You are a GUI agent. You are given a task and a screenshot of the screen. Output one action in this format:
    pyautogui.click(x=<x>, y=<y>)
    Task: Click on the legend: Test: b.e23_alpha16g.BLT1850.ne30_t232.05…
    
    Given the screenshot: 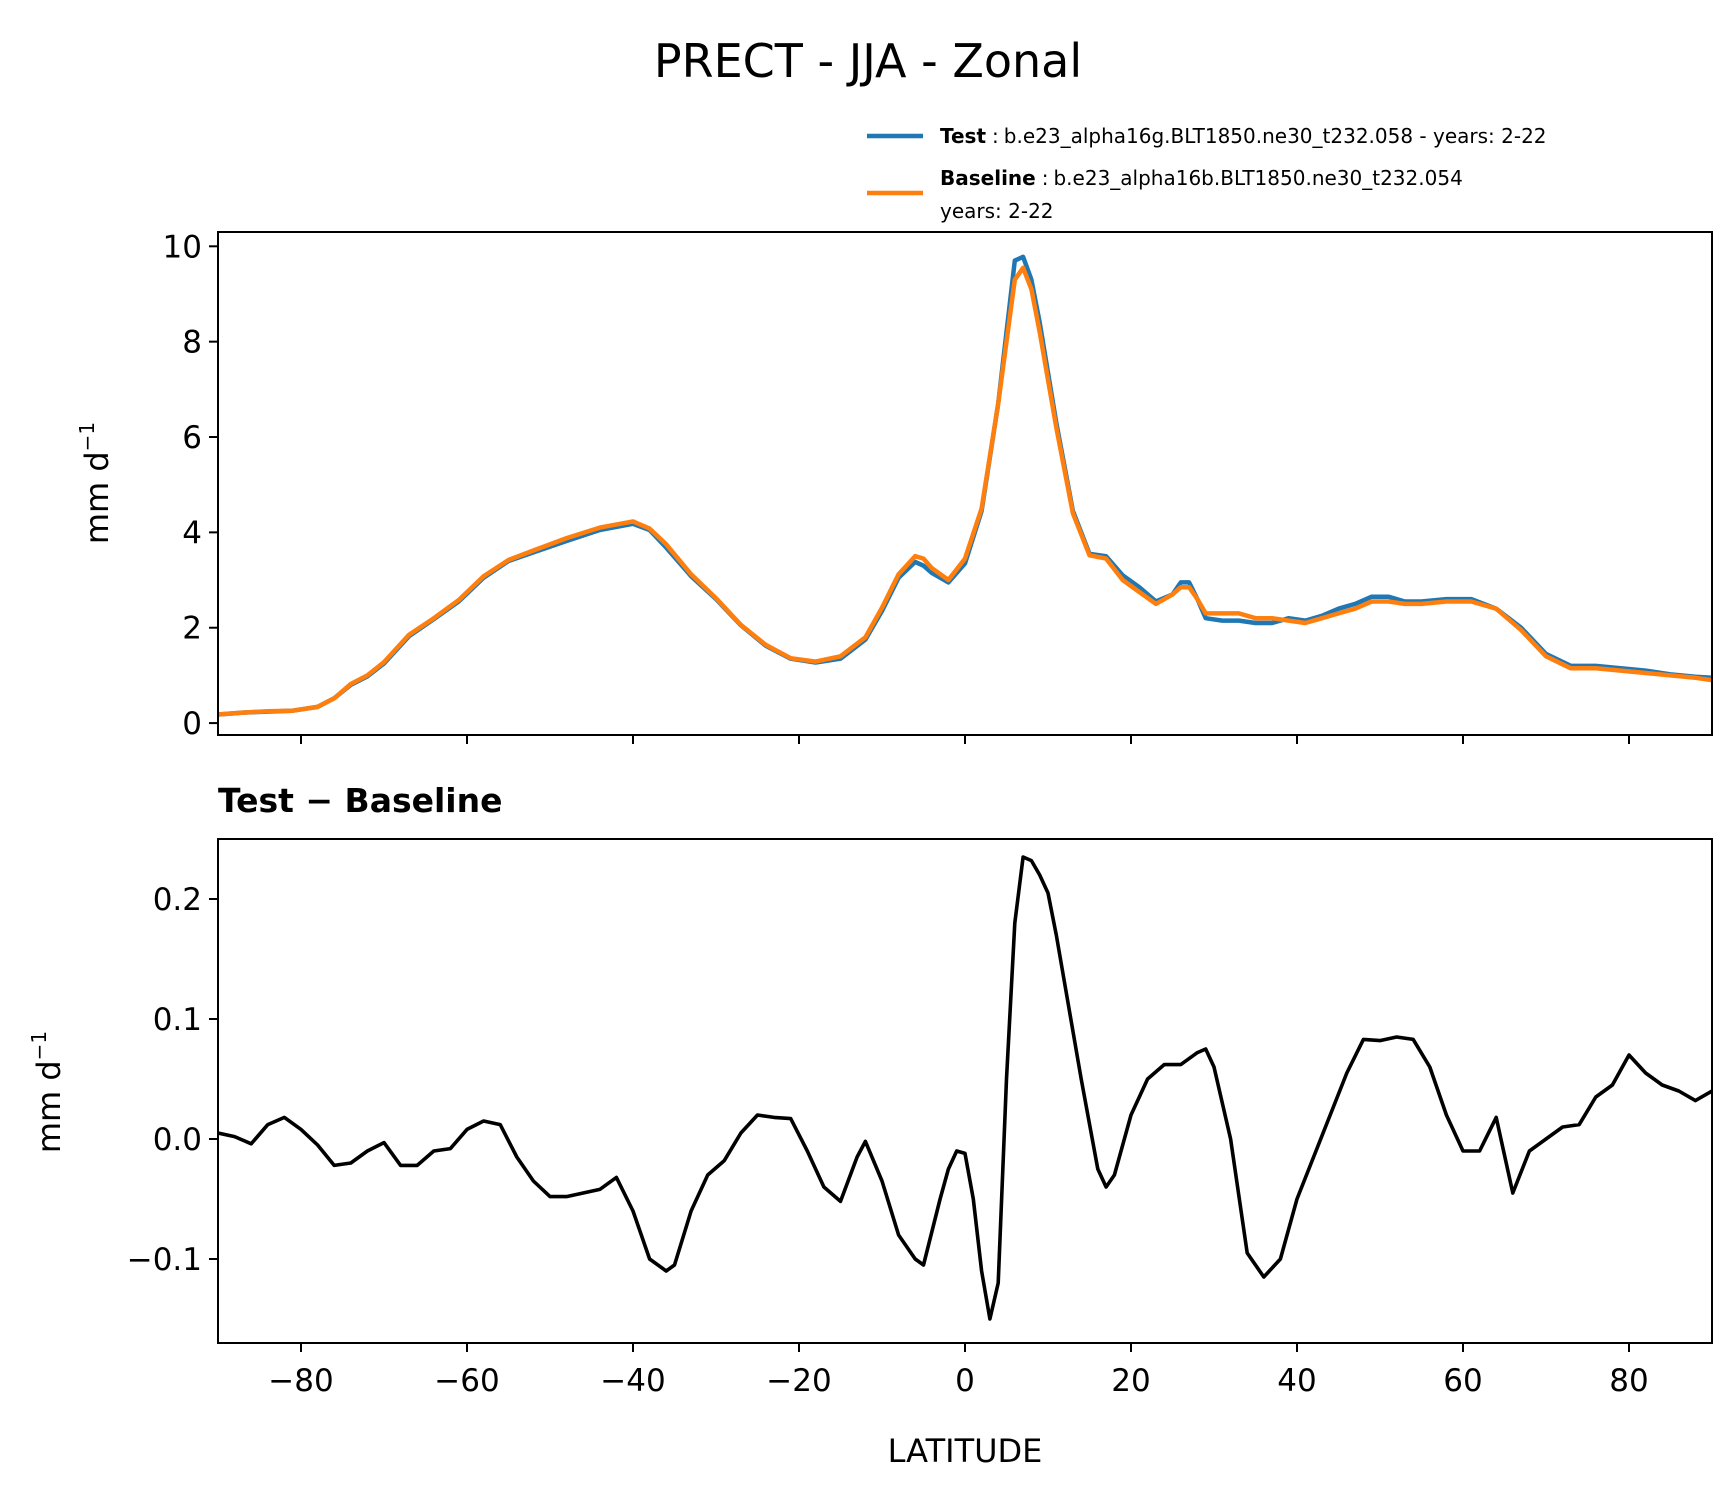 What is the action you would take?
    pyautogui.click(x=1207, y=173)
    